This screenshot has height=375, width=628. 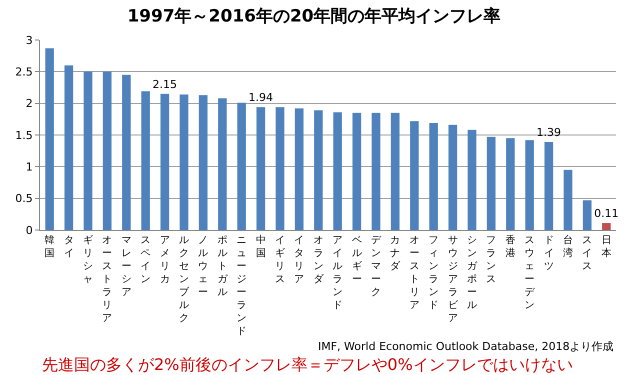 What do you see at coordinates (510, 246) in the screenshot?
I see `x-tick-label: 香港` at bounding box center [510, 246].